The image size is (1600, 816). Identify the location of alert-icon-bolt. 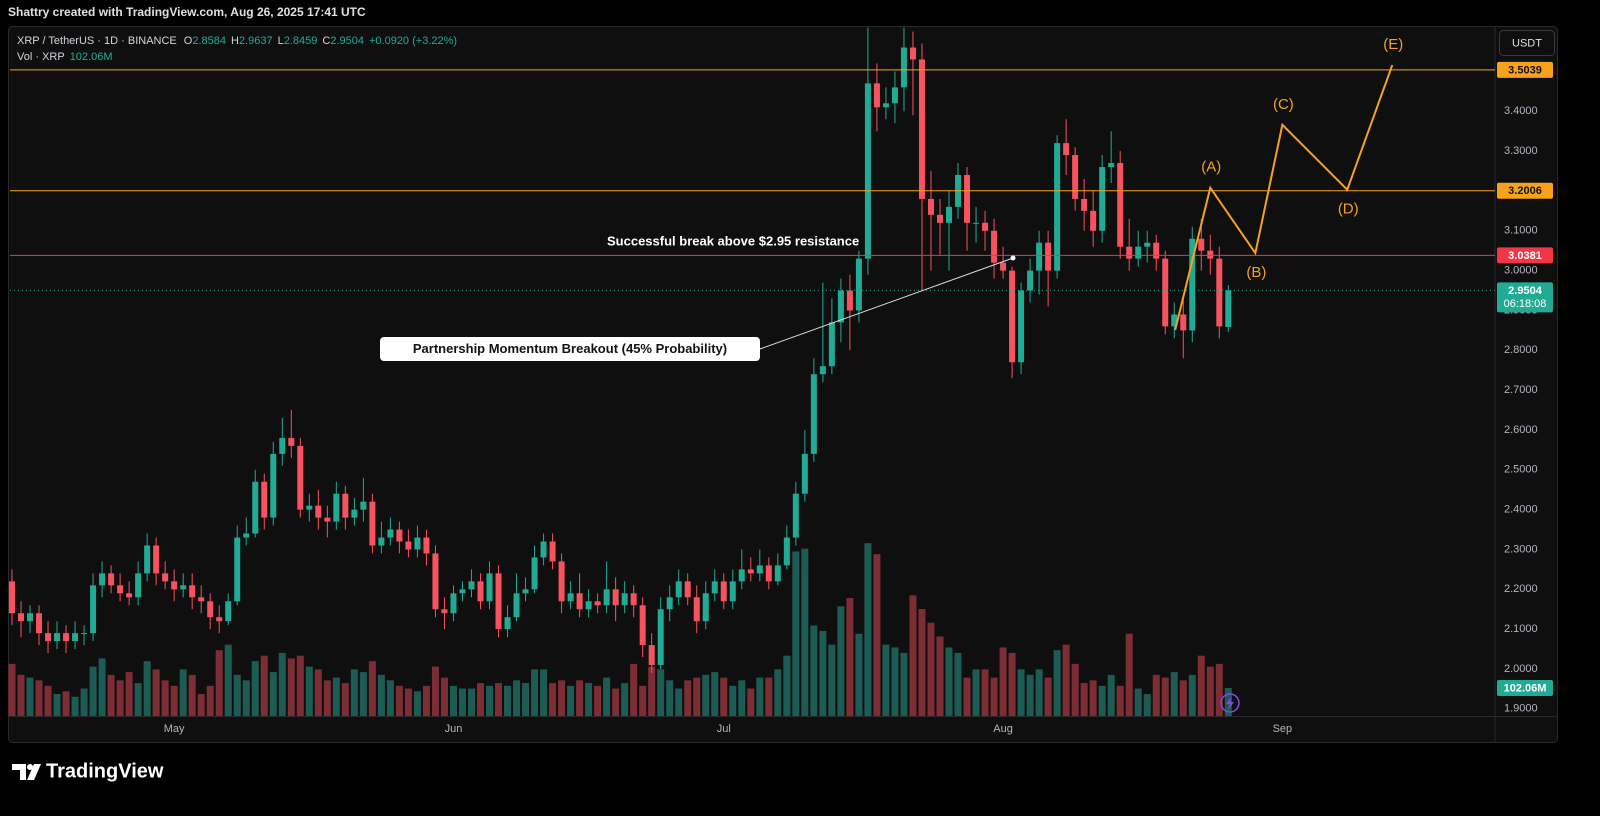
(1230, 703).